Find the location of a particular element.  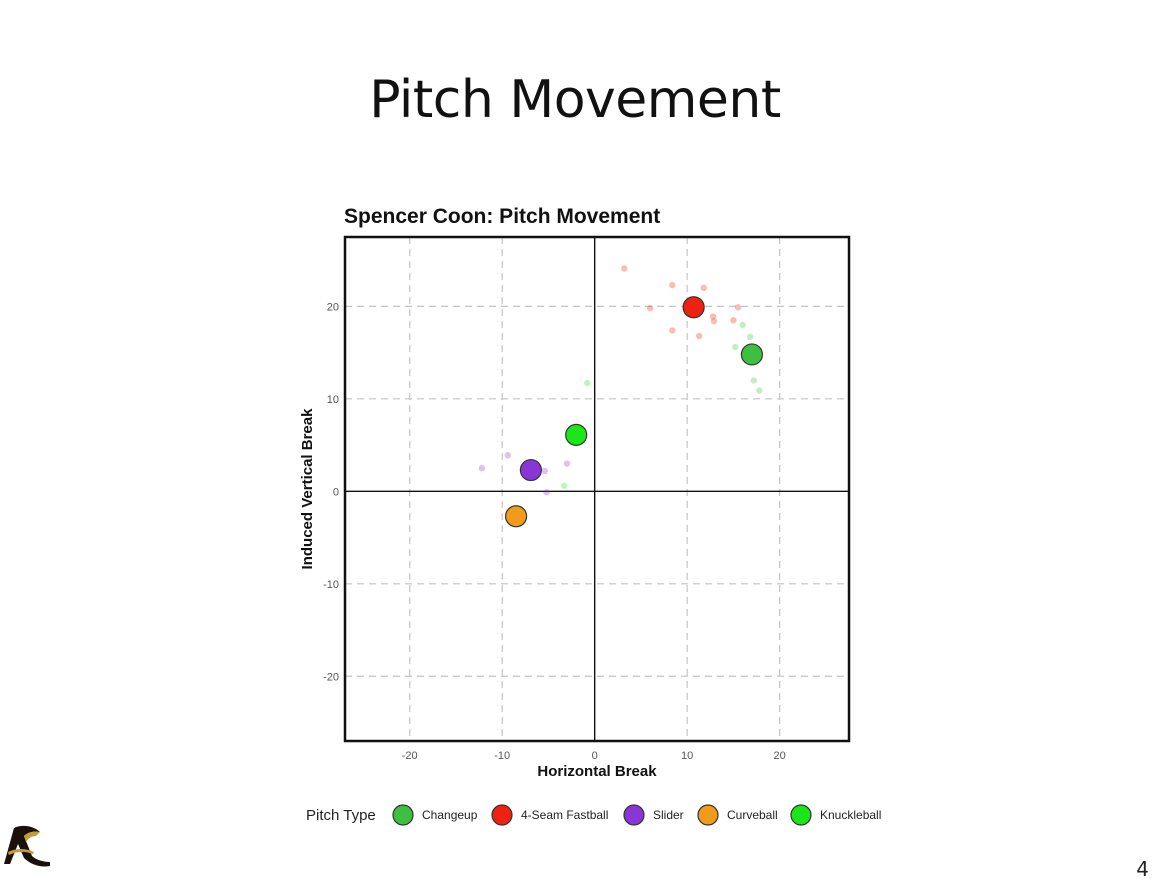

y-tick-label: 0 is located at coordinates (336, 492).